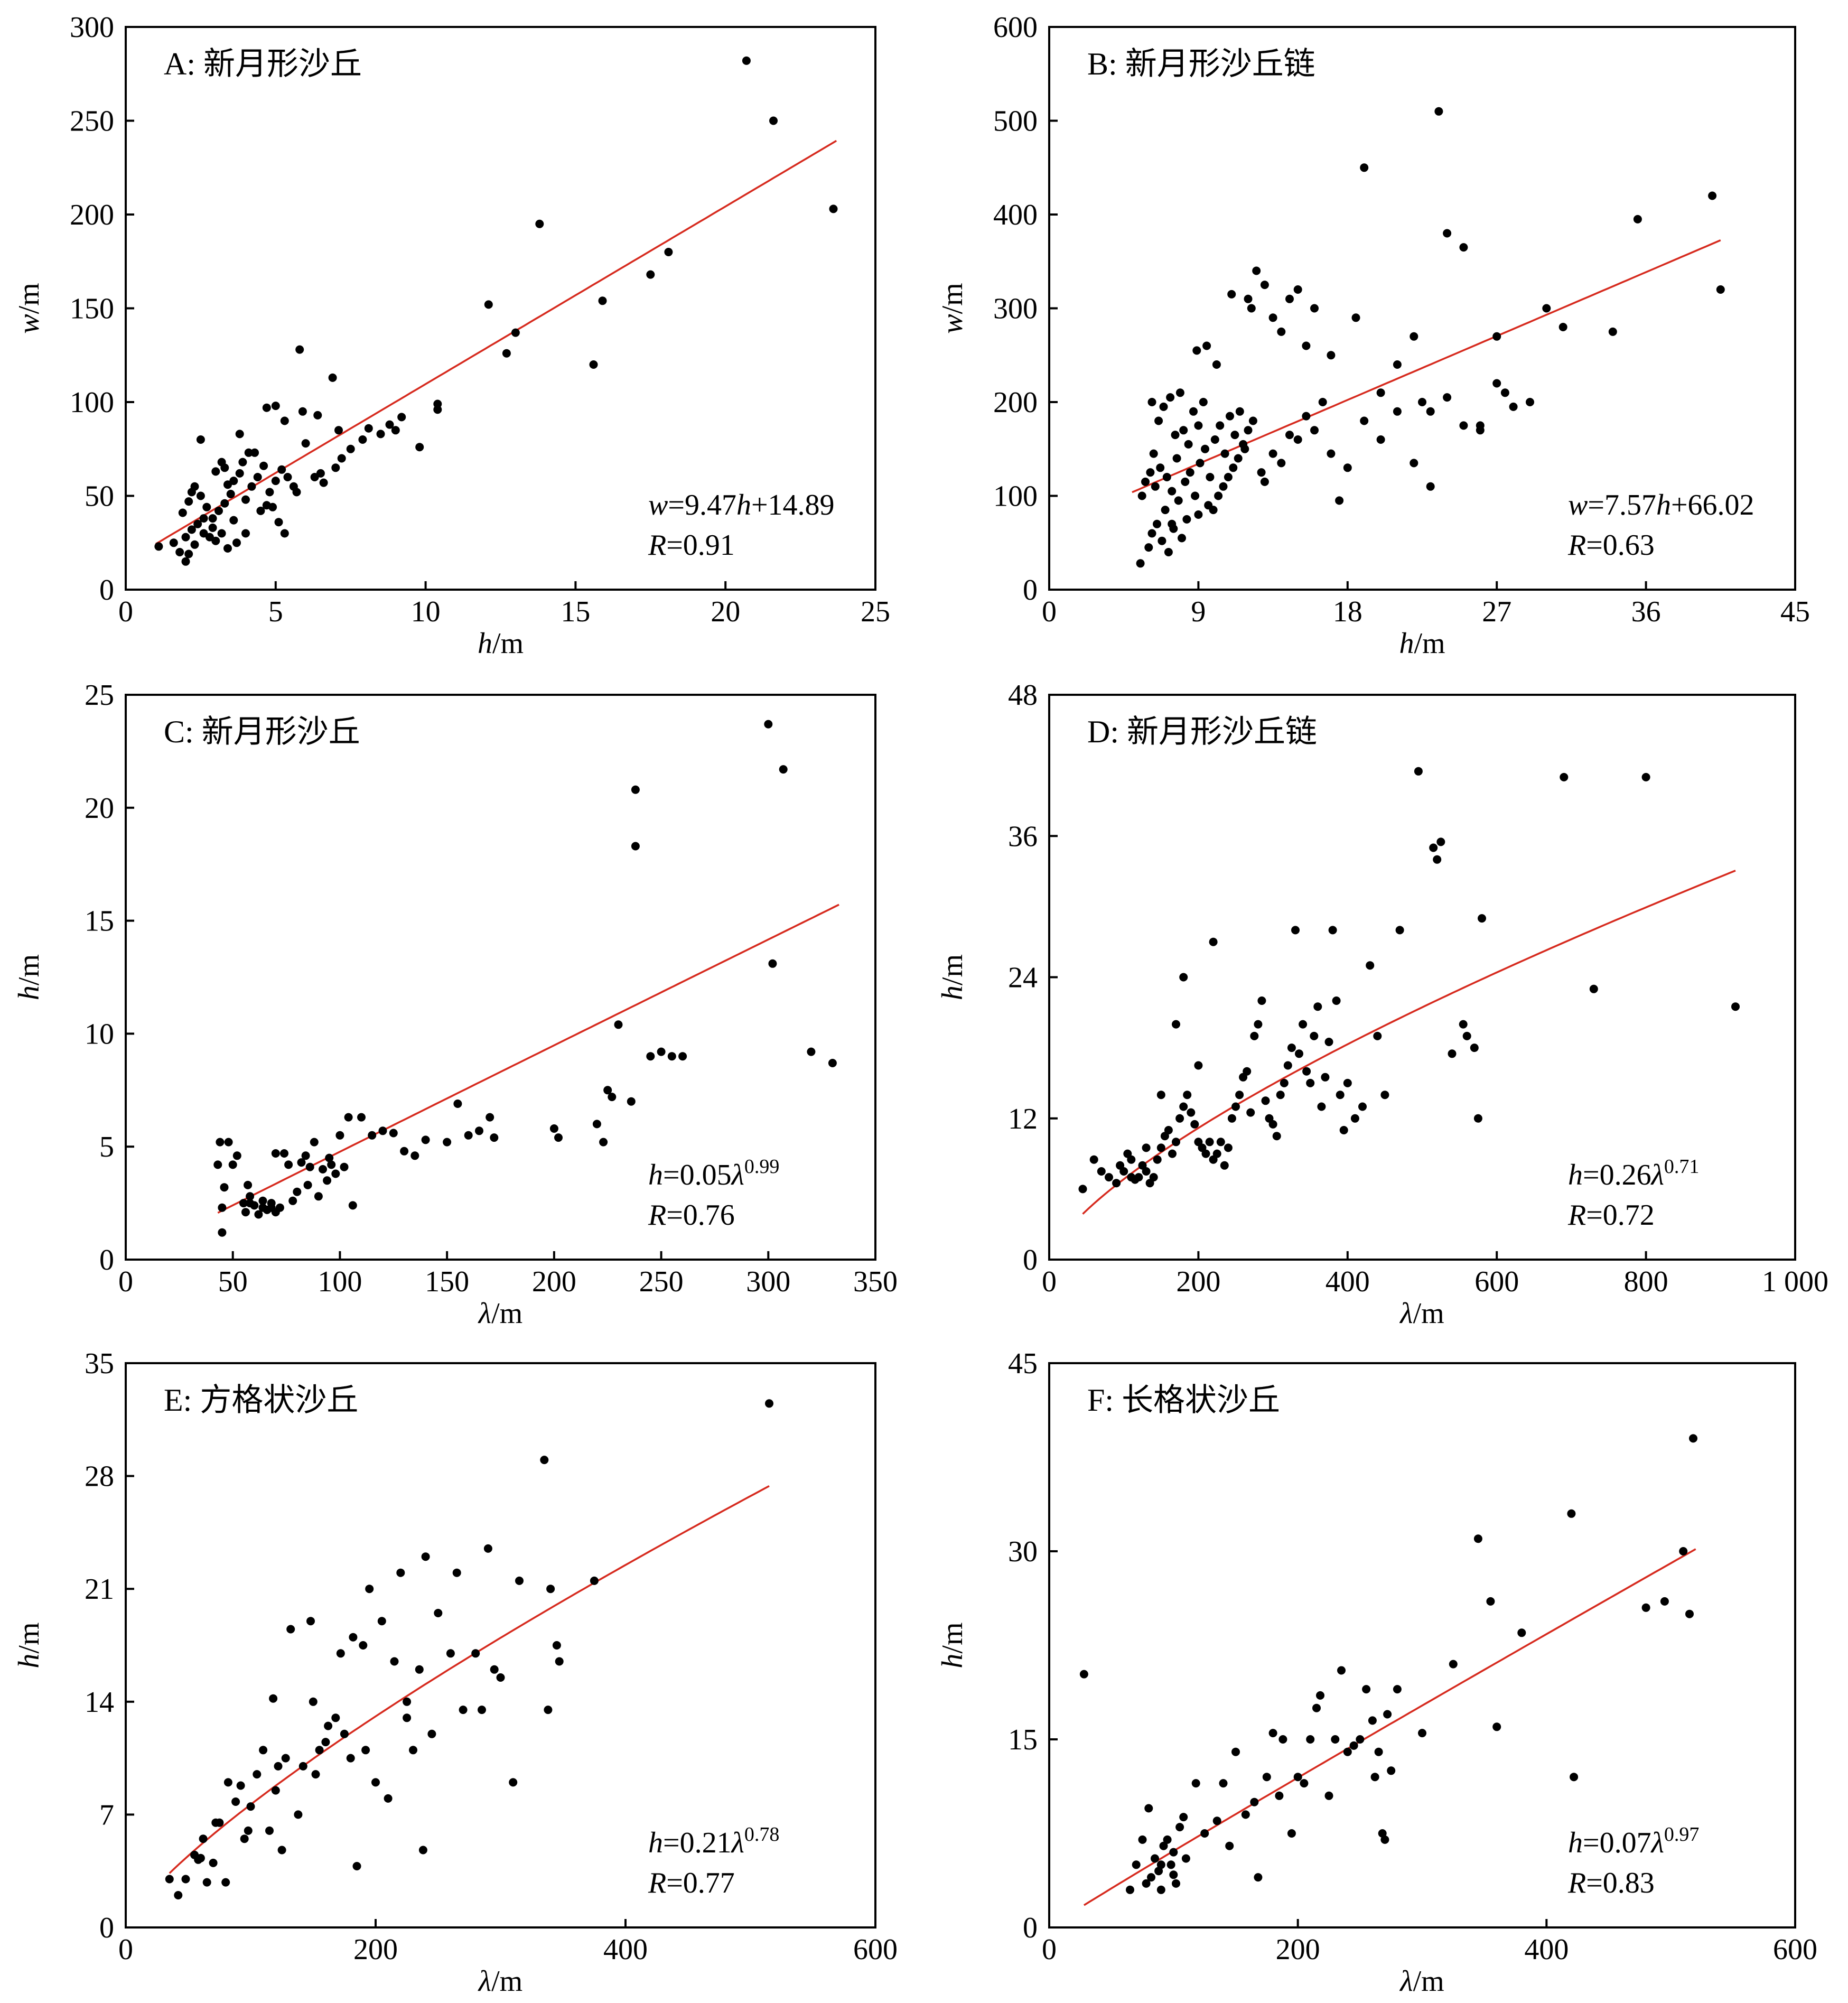  What do you see at coordinates (661, 1281) in the screenshot?
I see `x-tick-label: 250` at bounding box center [661, 1281].